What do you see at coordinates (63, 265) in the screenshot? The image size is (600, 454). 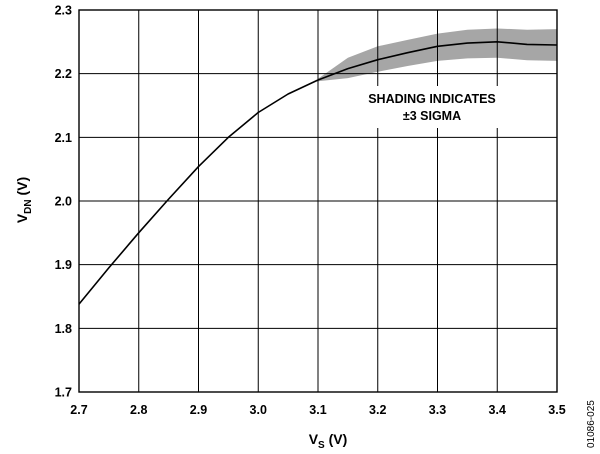 I see `y-tick-label: 1.9` at bounding box center [63, 265].